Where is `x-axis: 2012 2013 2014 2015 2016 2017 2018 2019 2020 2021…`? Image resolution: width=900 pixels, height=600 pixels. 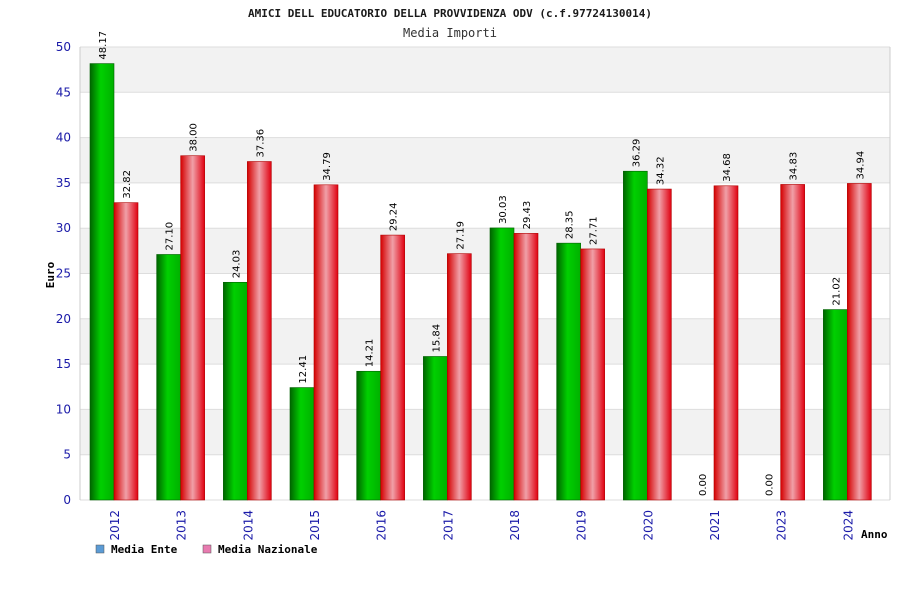 x-axis: 2012 2013 2014 2015 2016 2017 2018 2019 2020 2021… is located at coordinates (481, 525).